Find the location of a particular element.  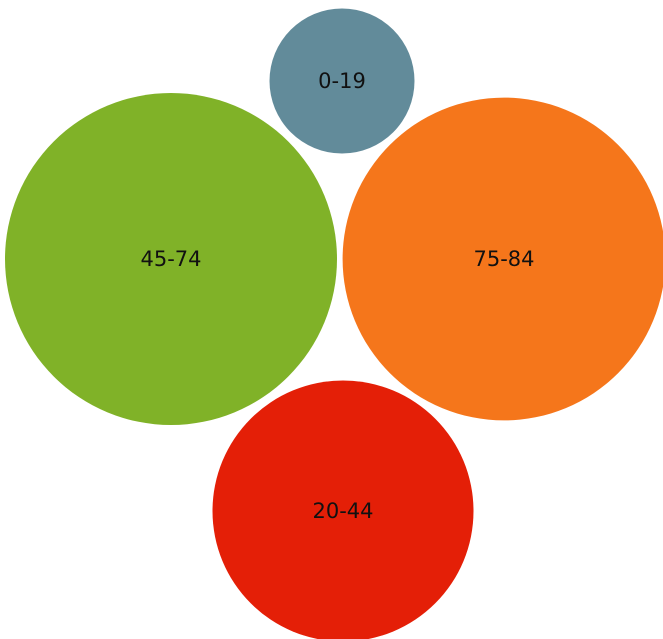

bubble-label-75-84: 75-84 is located at coordinates (503, 259).